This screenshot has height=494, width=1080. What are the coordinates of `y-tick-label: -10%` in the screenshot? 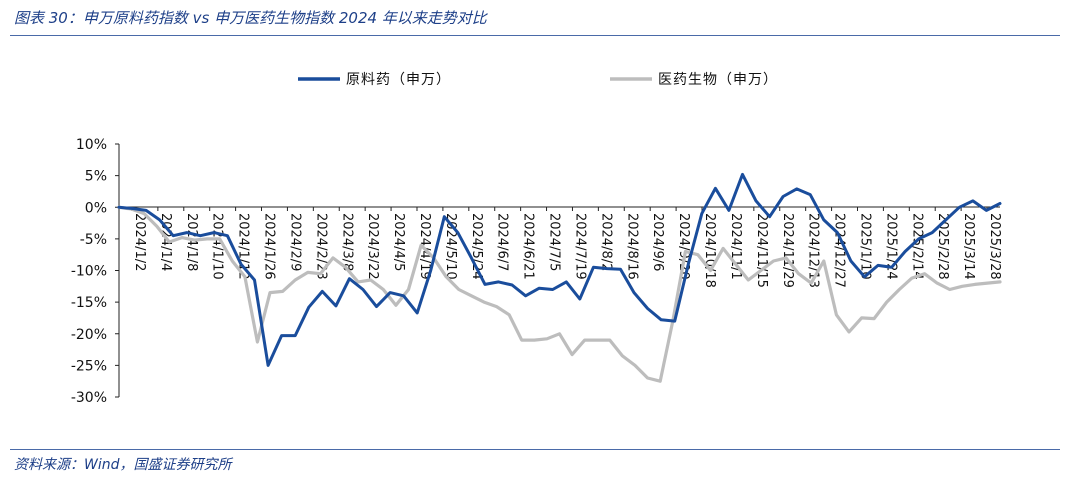 It's located at (89, 272).